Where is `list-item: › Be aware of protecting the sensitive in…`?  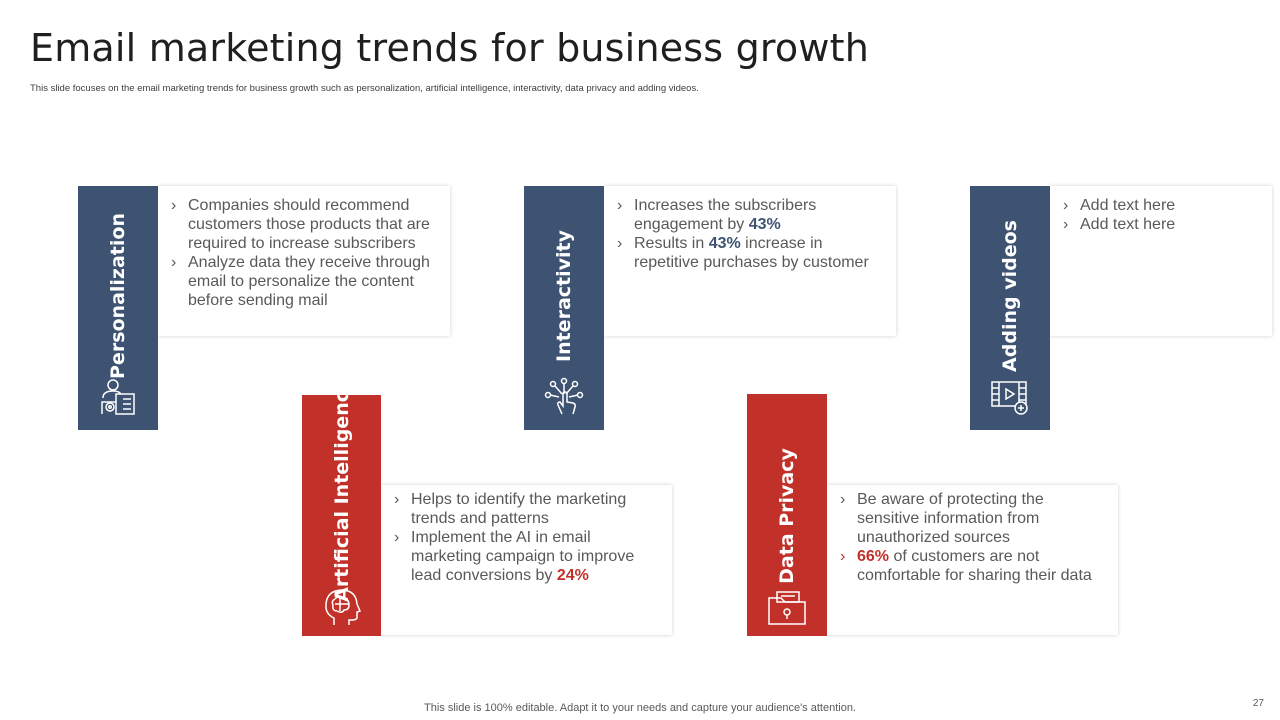 list-item: › Be aware of protecting the sensitive in… is located at coordinates (942, 518).